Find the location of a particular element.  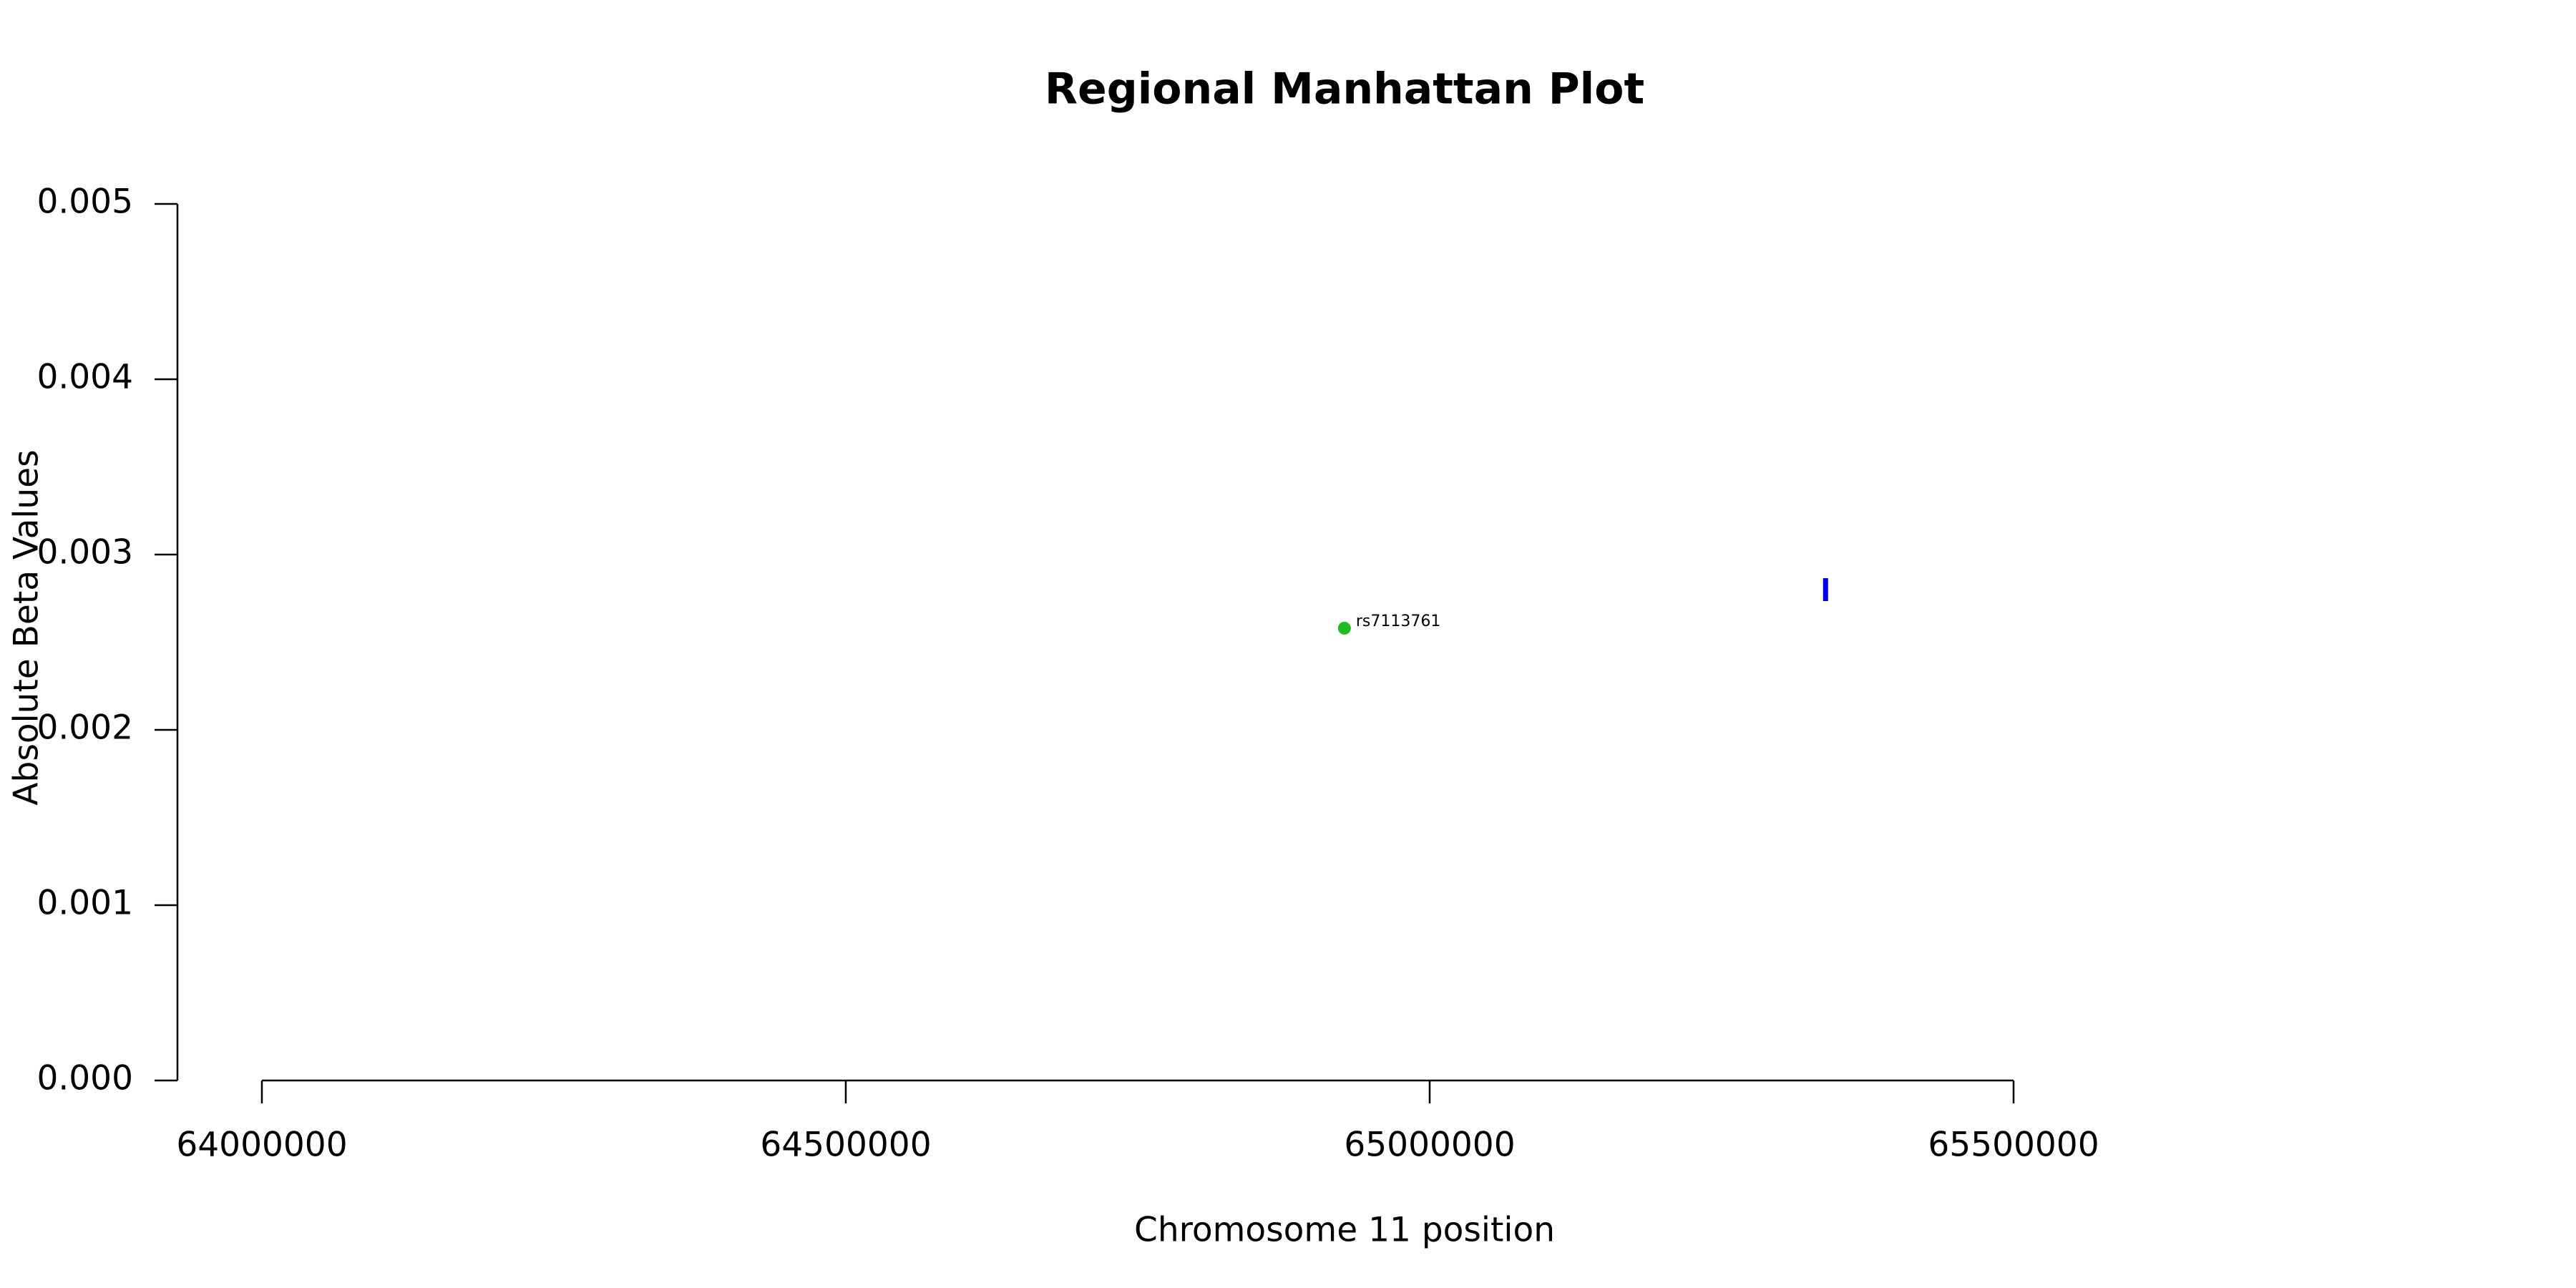

x-tick-label: 65500000 is located at coordinates (2013, 1145).